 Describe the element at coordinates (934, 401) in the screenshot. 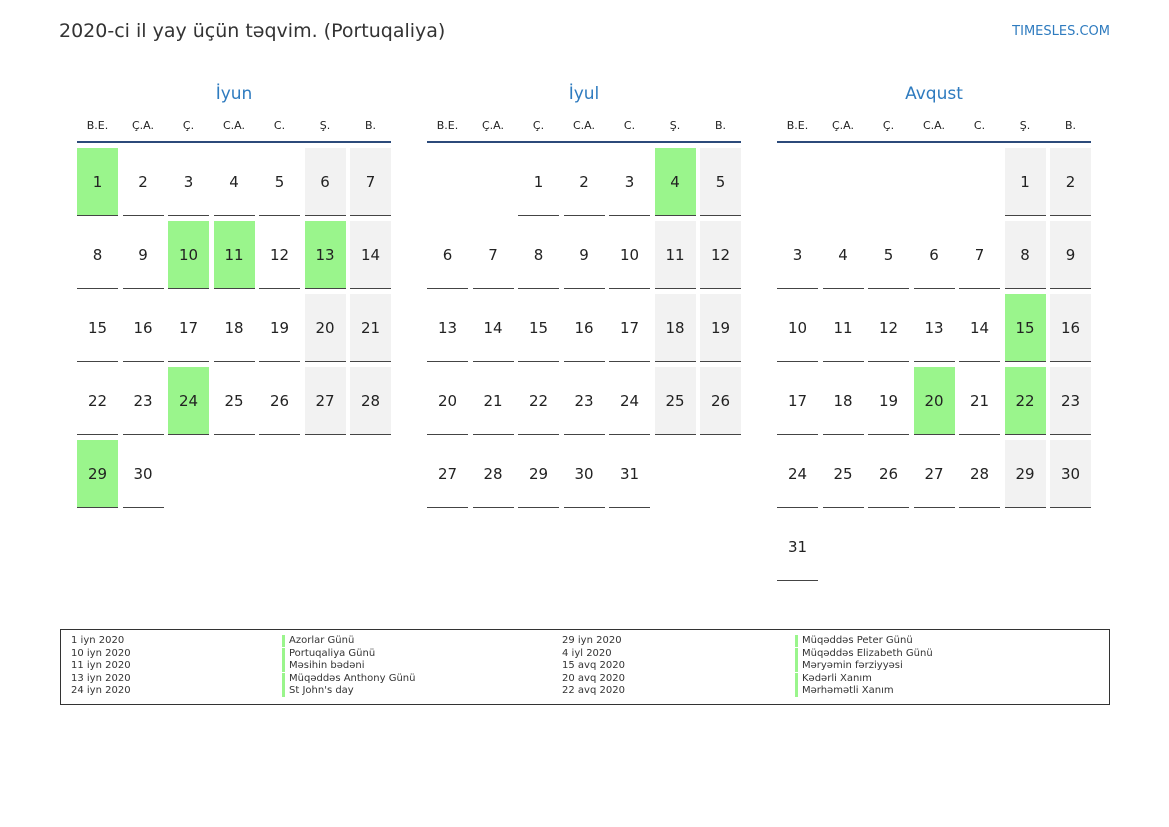

I see `day-cell: 20` at that location.